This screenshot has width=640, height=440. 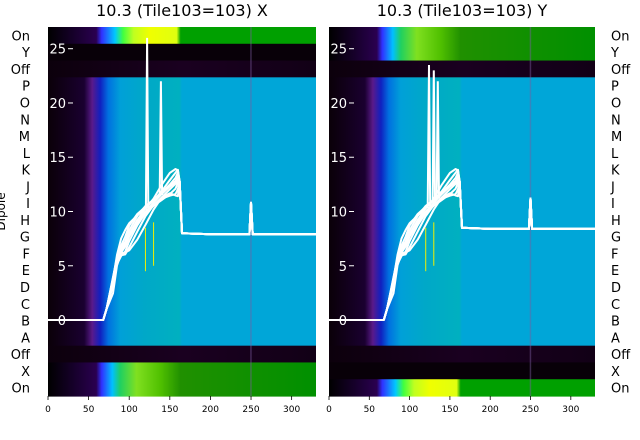 I want to click on chart-title: 10.3 (Tile103=103) Y, so click(x=462, y=10).